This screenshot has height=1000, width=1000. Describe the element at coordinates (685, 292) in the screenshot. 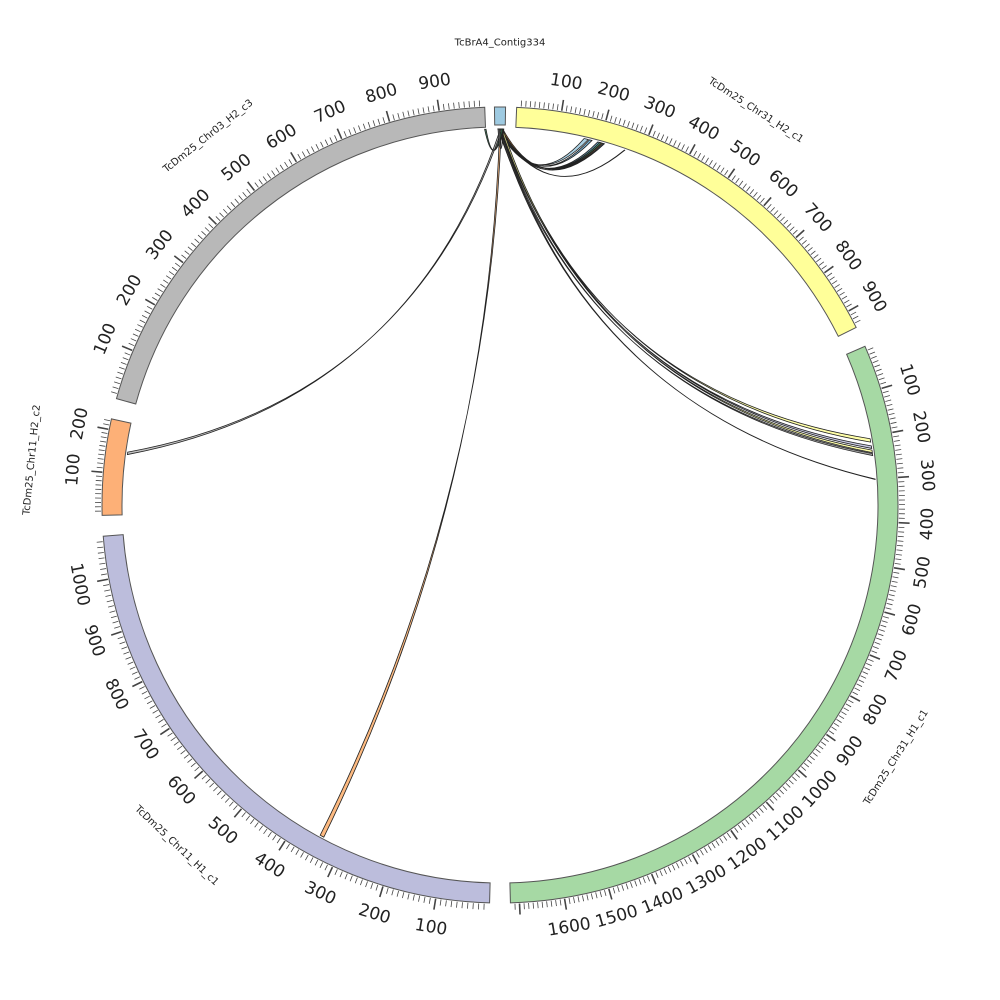

I see `link-ribbon-chr31h1` at that location.